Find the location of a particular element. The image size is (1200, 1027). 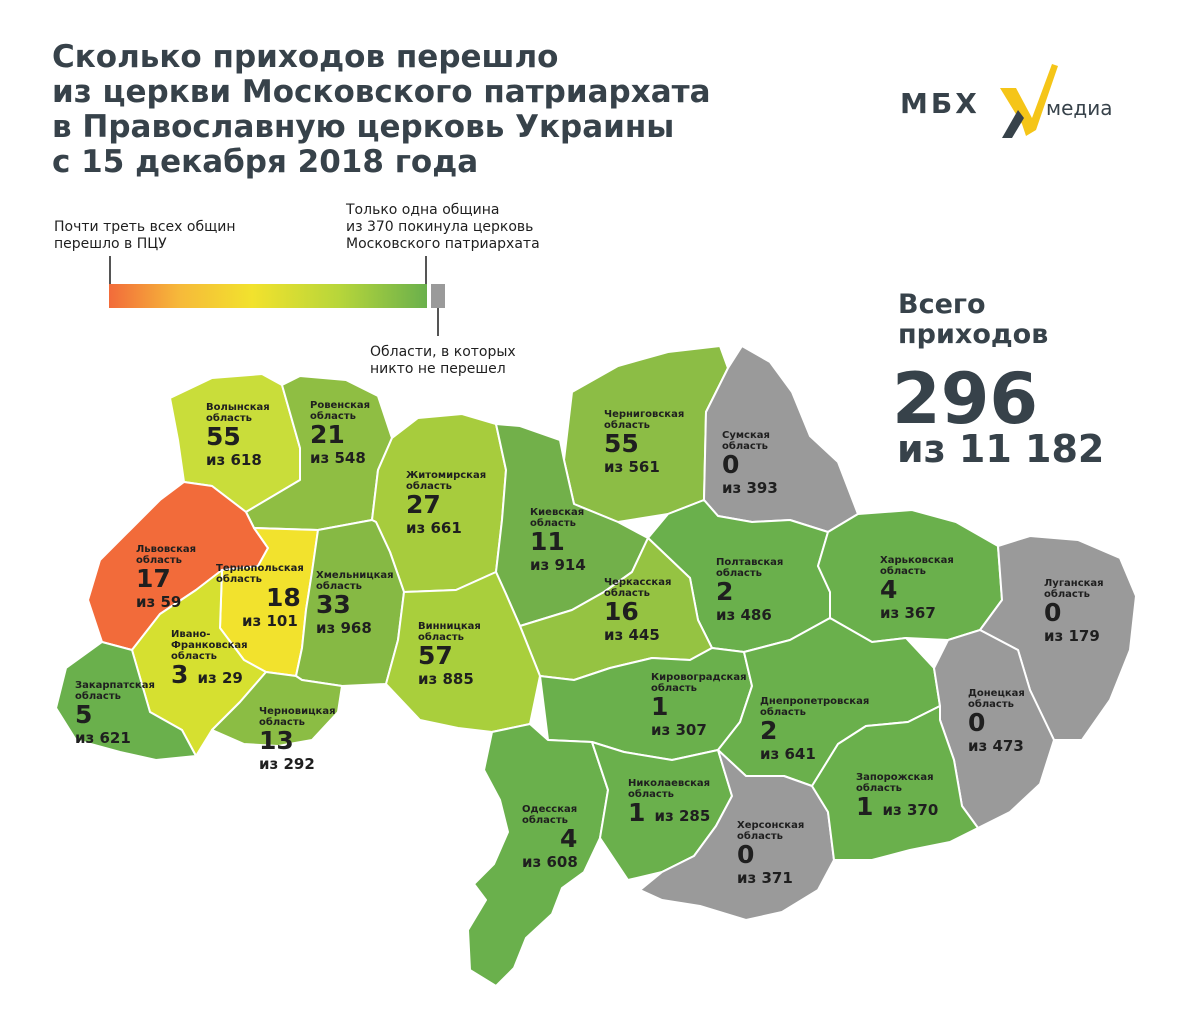

region-label-kharkiv: Харьковская область 4 из 367 is located at coordinates (917, 588).